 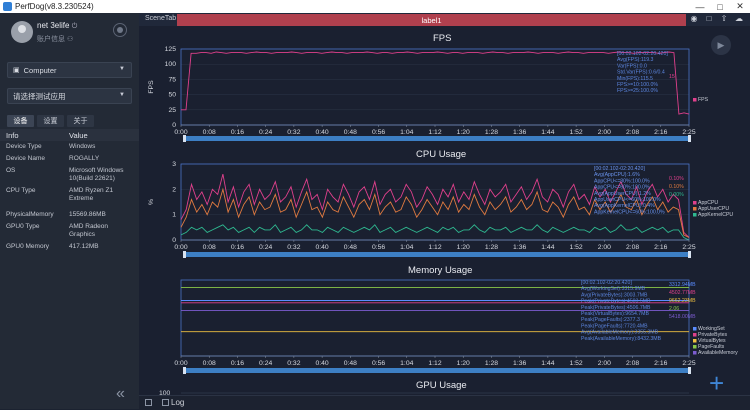 What do you see at coordinates (78, 135) in the screenshot?
I see `info-header-value: Value` at bounding box center [78, 135].